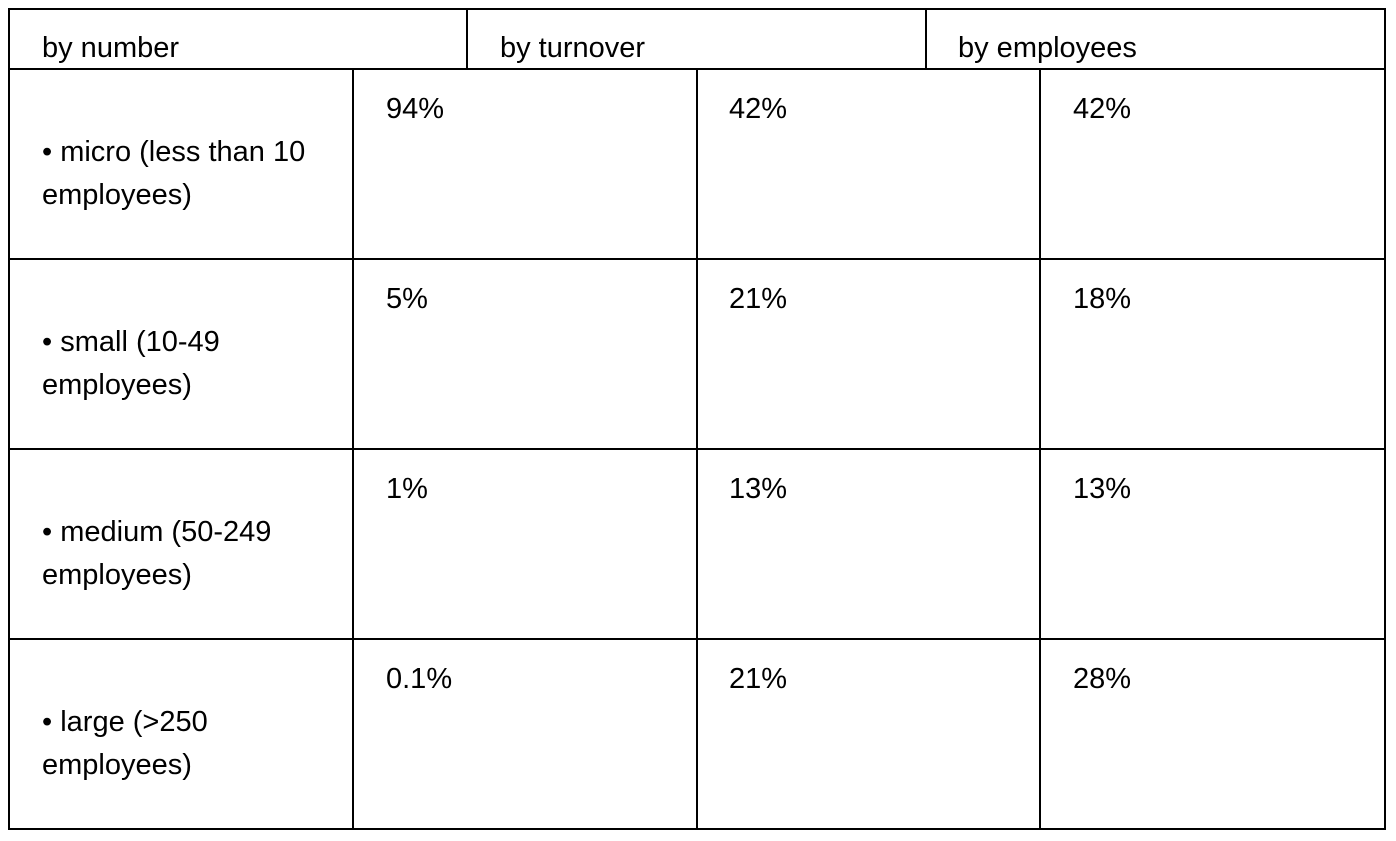 This screenshot has width=1396, height=841. What do you see at coordinates (758, 299) in the screenshot?
I see `small-by-turnover: 21%` at bounding box center [758, 299].